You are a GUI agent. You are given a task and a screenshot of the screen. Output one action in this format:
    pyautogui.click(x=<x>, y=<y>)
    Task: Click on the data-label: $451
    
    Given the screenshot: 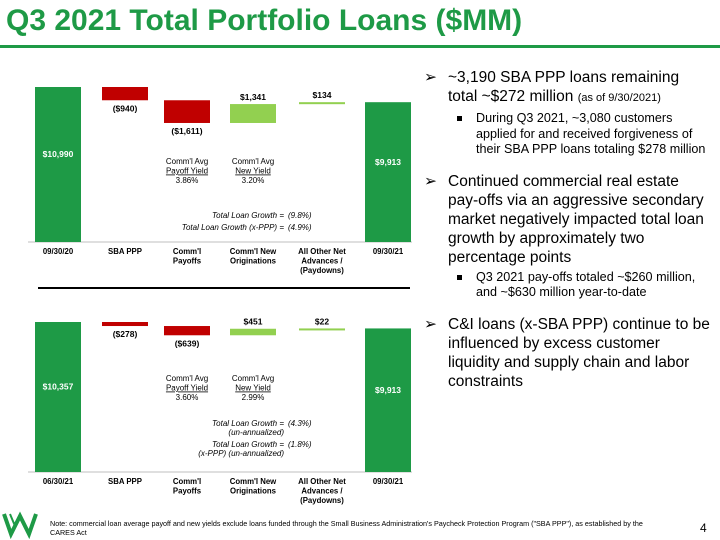 What is the action you would take?
    pyautogui.click(x=253, y=322)
    